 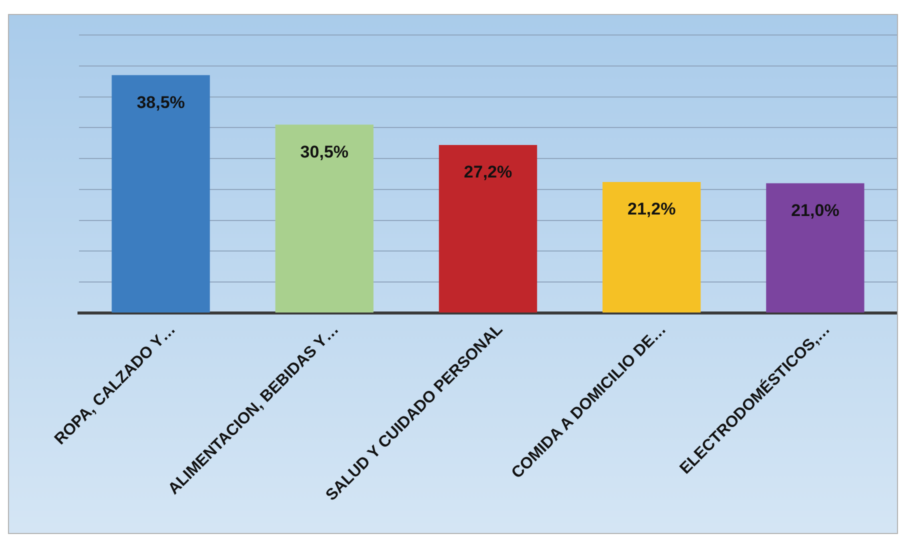 I want to click on data-label: 30,5%, so click(x=324, y=152).